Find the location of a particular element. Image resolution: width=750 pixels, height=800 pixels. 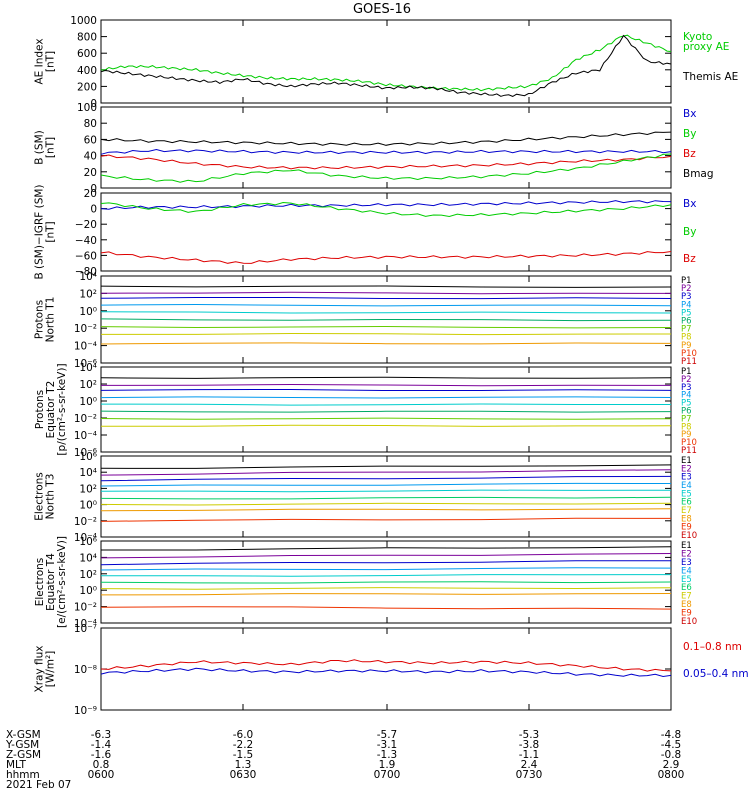

series-line-e9 is located at coordinates (386, 608).